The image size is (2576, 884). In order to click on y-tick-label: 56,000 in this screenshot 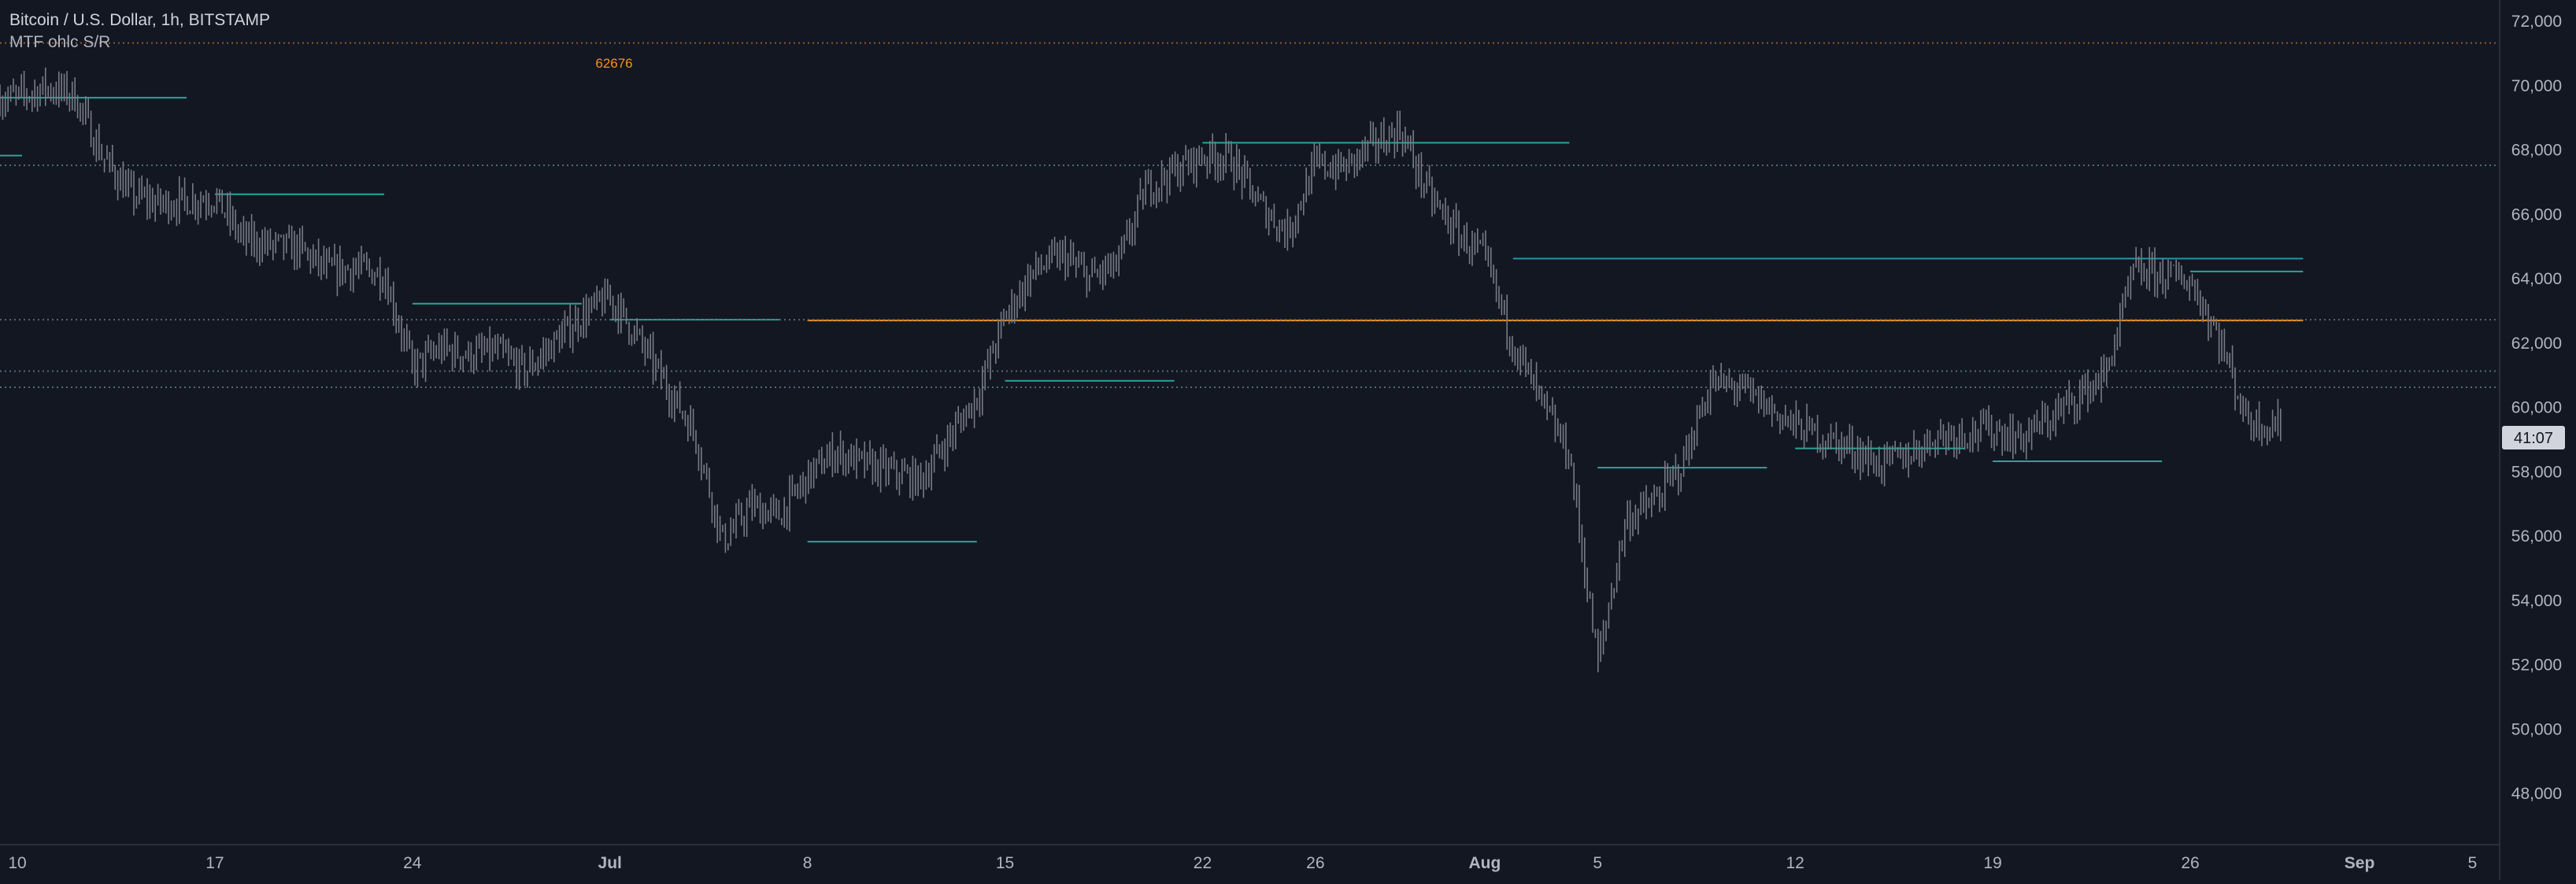, I will do `click(2536, 536)`.